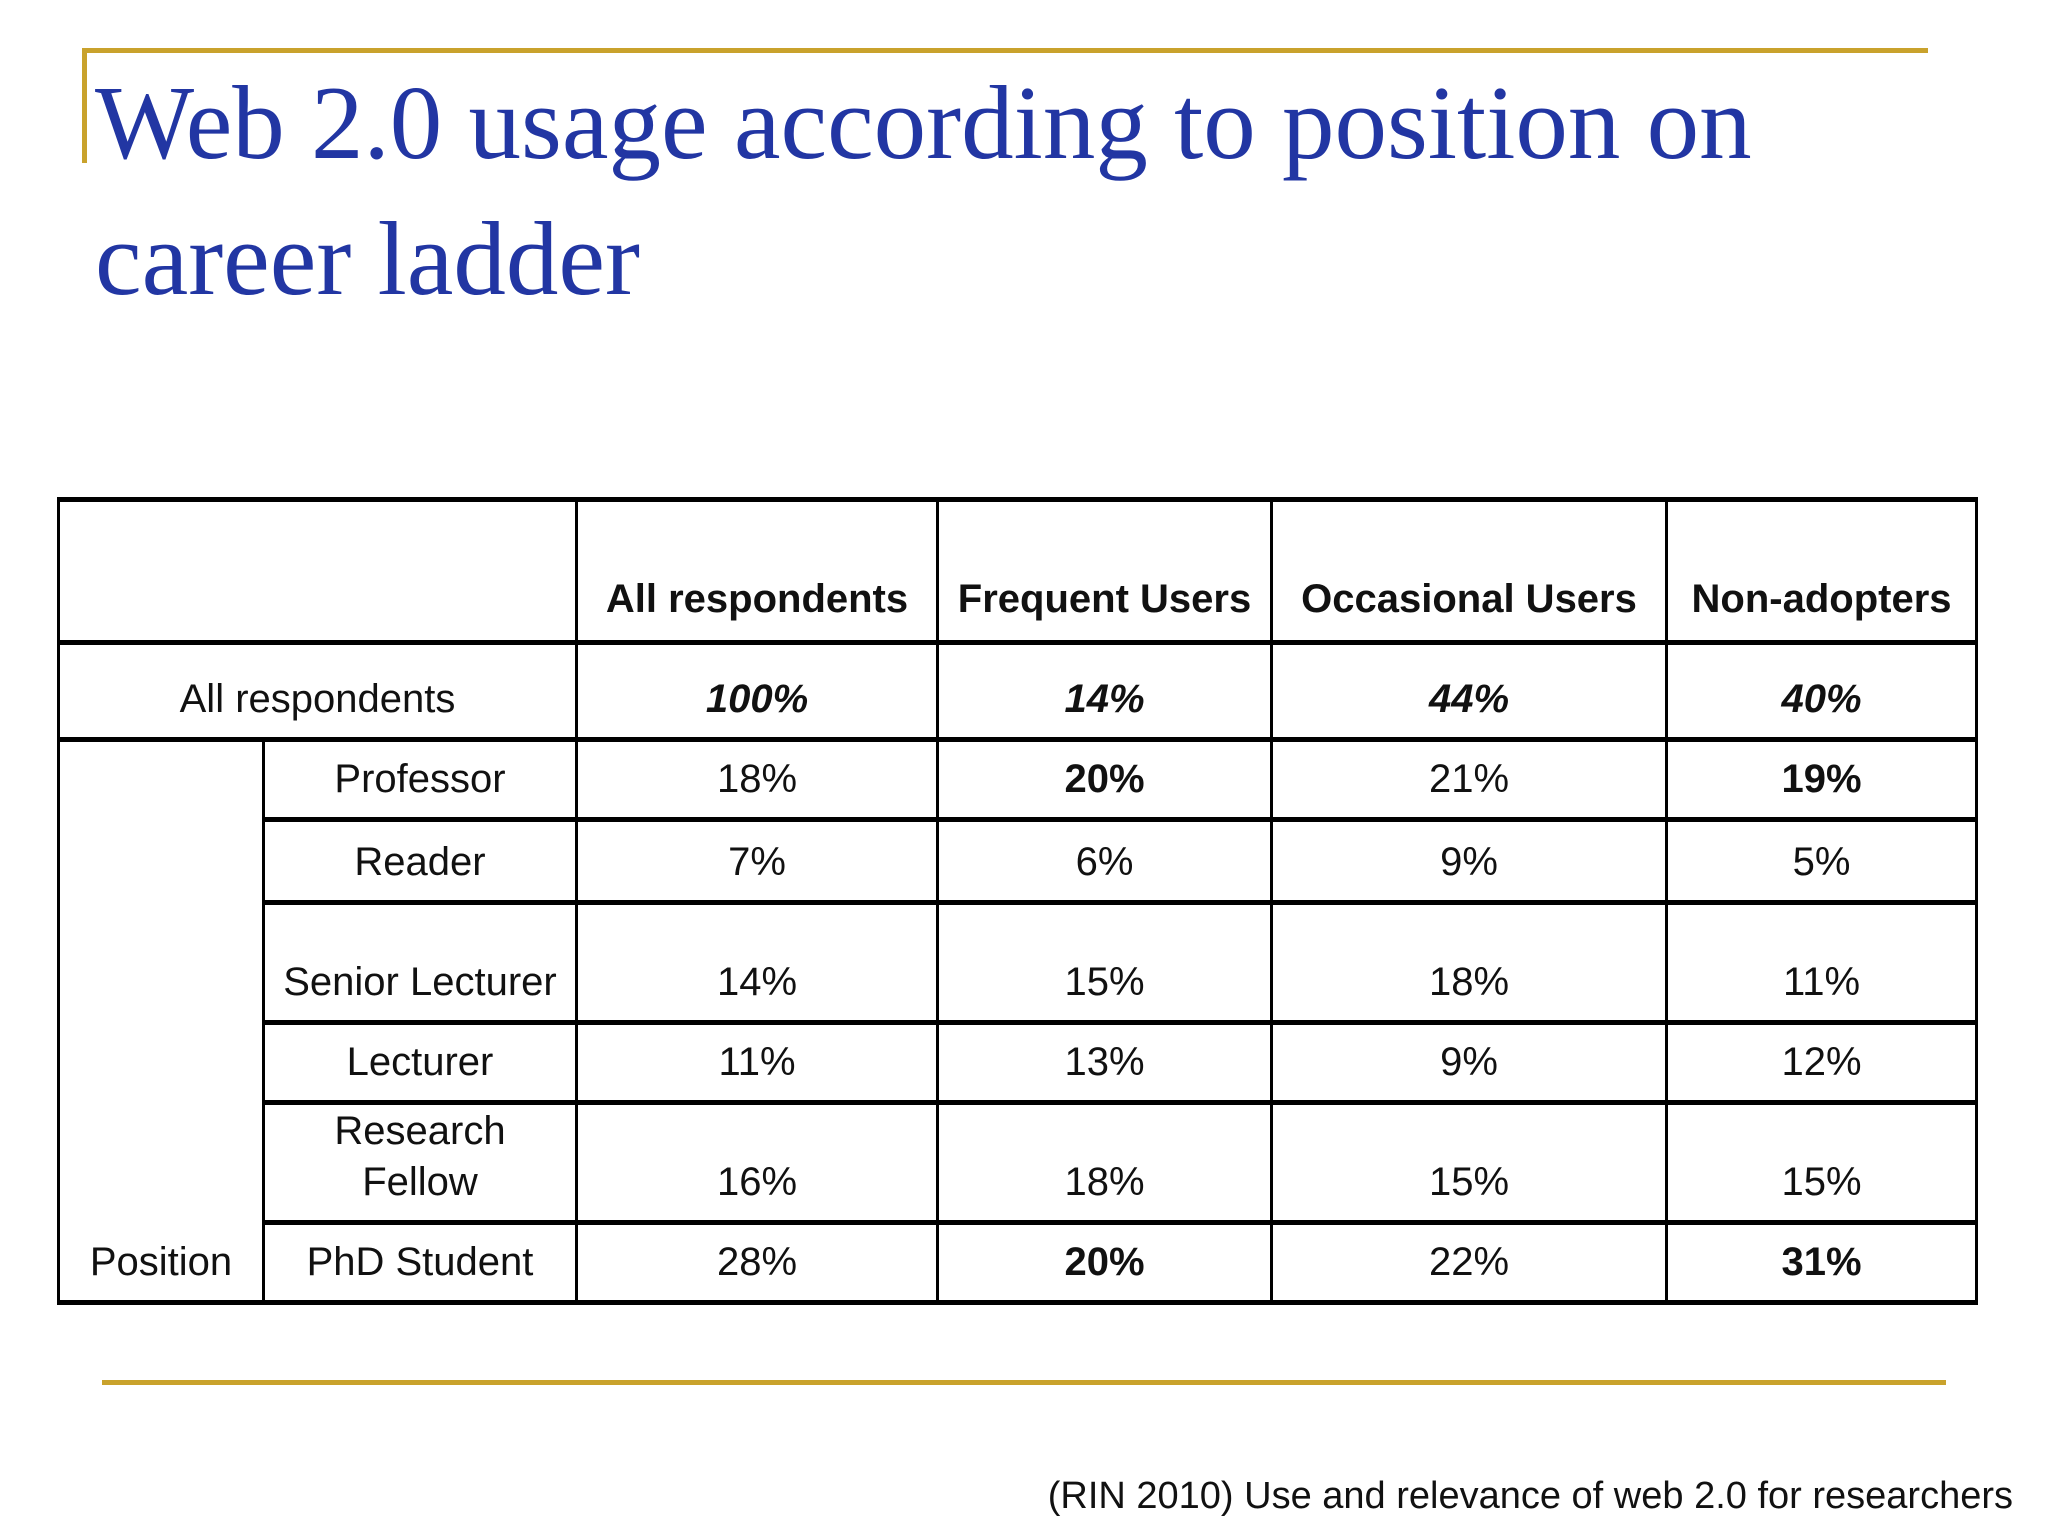  I want to click on cell-value: 13%, so click(1104, 1062).